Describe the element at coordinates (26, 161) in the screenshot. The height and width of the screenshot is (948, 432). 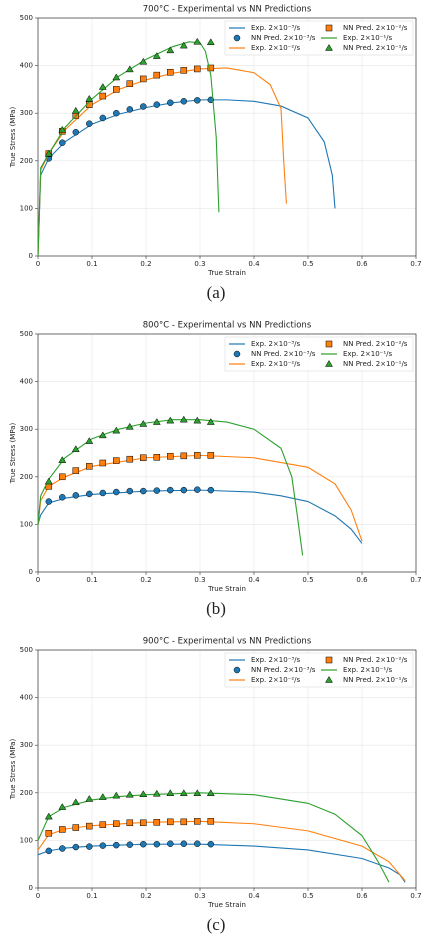
I see `y-tick-label: 200` at that location.